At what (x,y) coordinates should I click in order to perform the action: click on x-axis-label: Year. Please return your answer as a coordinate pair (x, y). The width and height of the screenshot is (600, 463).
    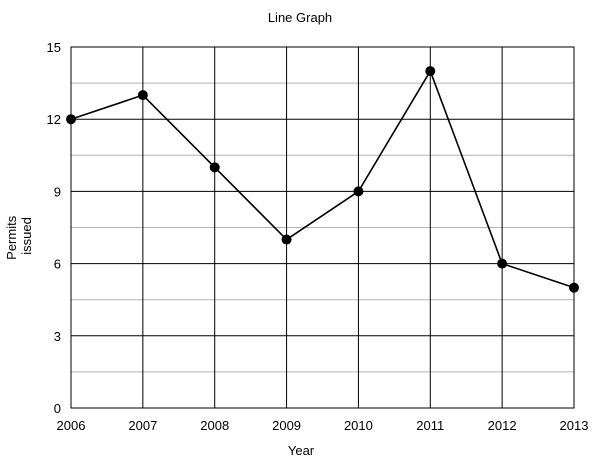
    Looking at the image, I should click on (301, 450).